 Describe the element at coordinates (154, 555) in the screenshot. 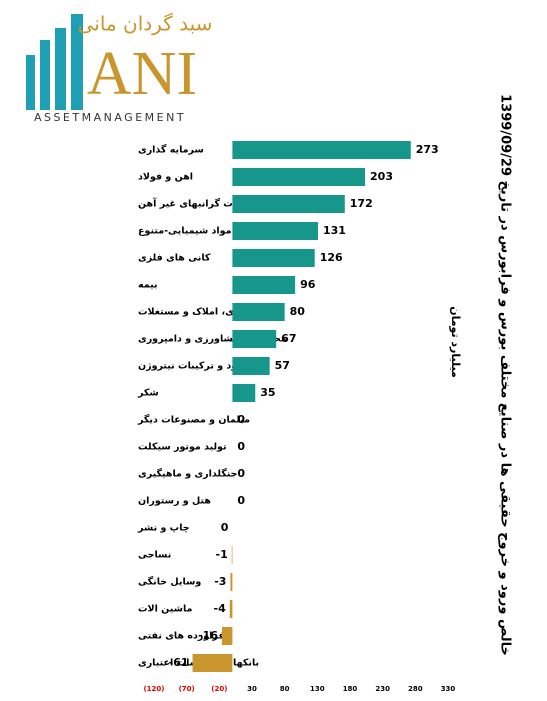

I see `category-label: نساجی` at that location.